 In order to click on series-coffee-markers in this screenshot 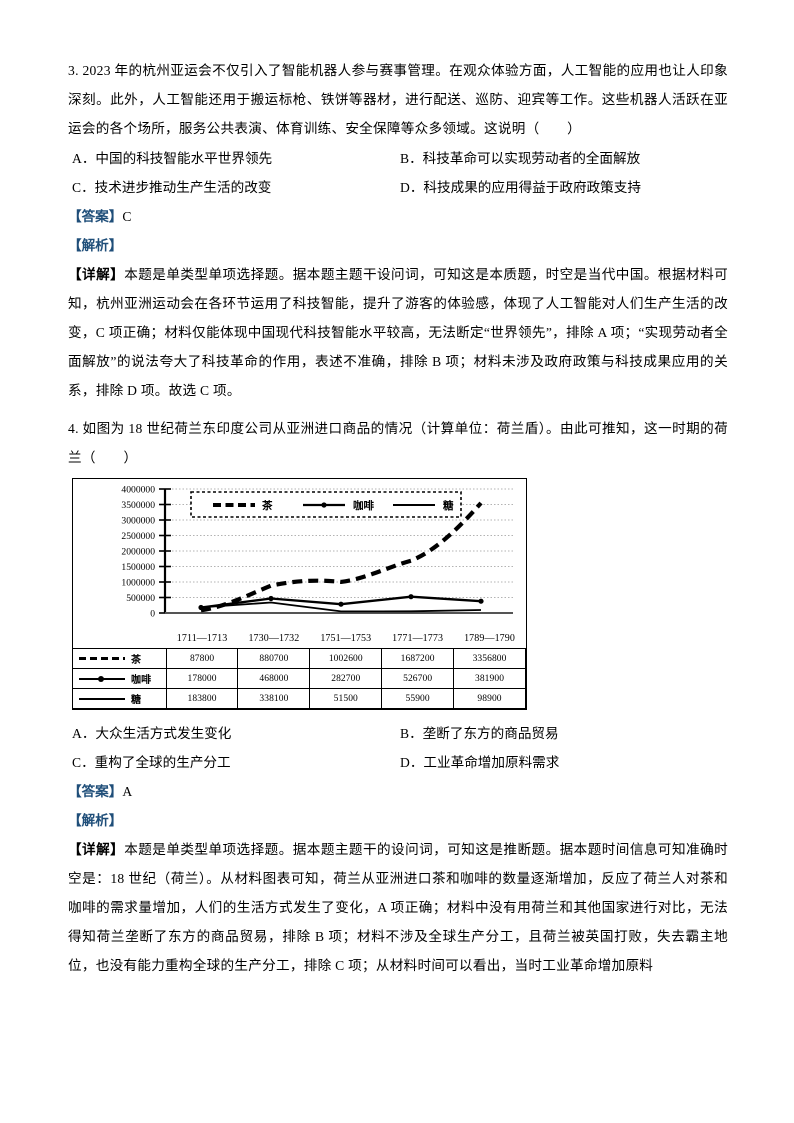, I will do `click(341, 602)`.